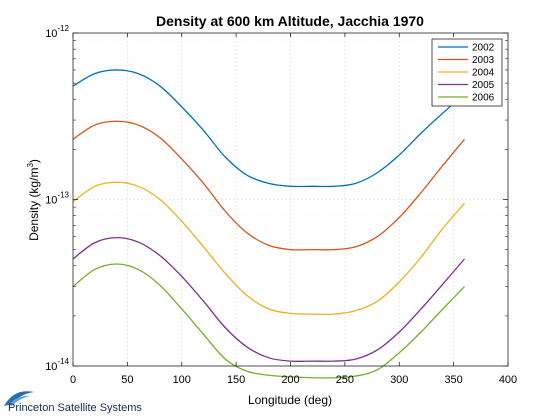 This screenshot has width=560, height=420. I want to click on y-tick-label: 10-14, so click(57, 365).